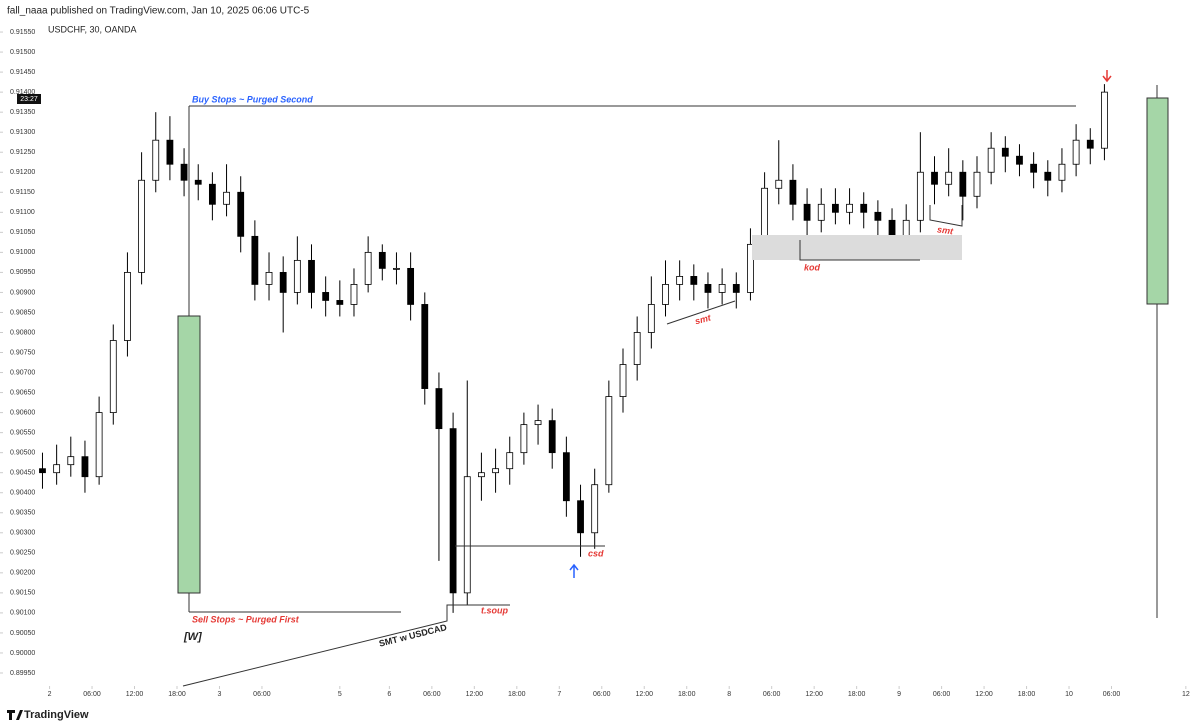 The width and height of the screenshot is (1200, 727). What do you see at coordinates (22, 212) in the screenshot?
I see `y-tick-label: 0.91100` at bounding box center [22, 212].